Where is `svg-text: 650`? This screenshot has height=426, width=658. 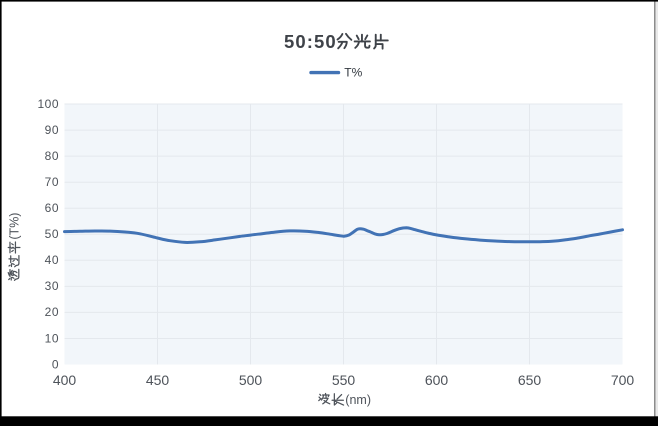
svg-text: 650 is located at coordinates (530, 380).